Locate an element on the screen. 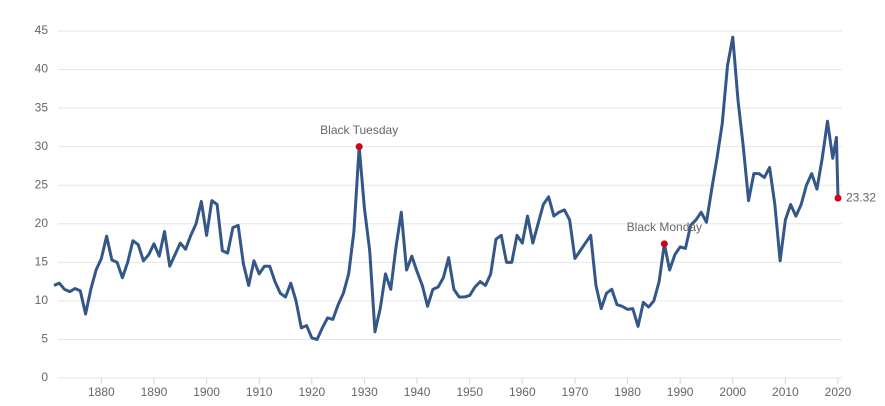 This screenshot has width=885, height=406. y-tick-label: 30 is located at coordinates (42, 146).